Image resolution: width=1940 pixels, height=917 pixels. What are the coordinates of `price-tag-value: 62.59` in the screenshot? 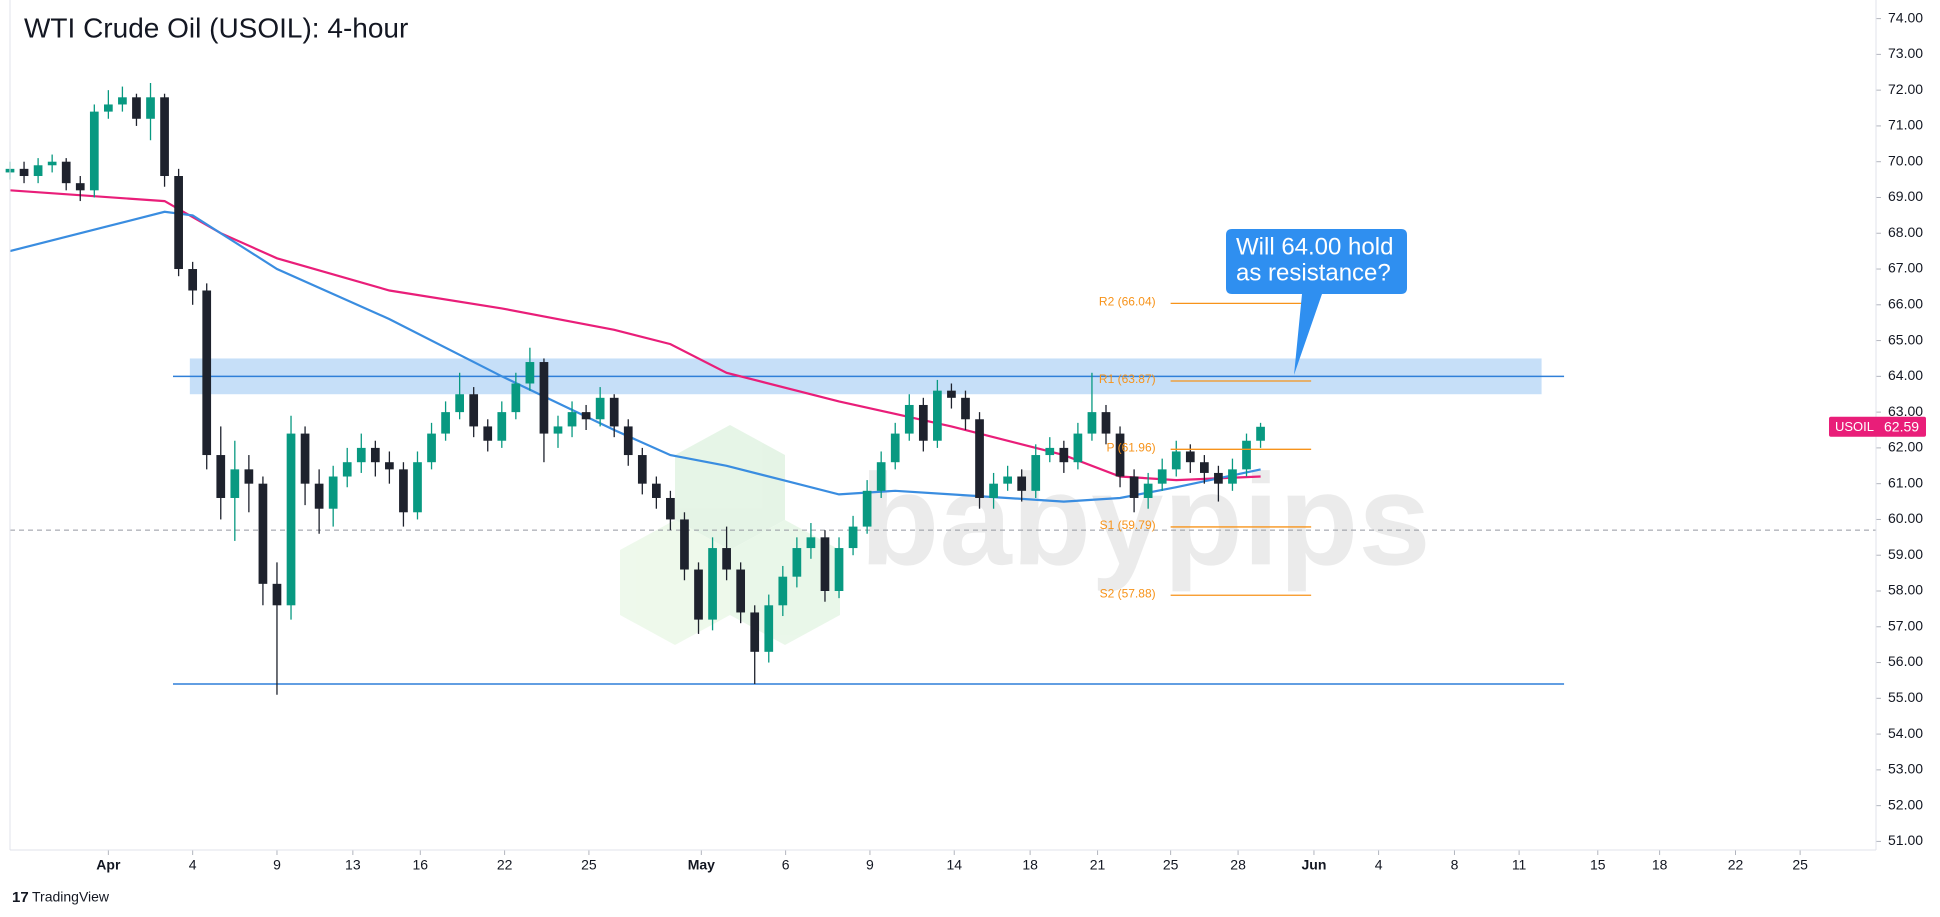 It's located at (1901, 426).